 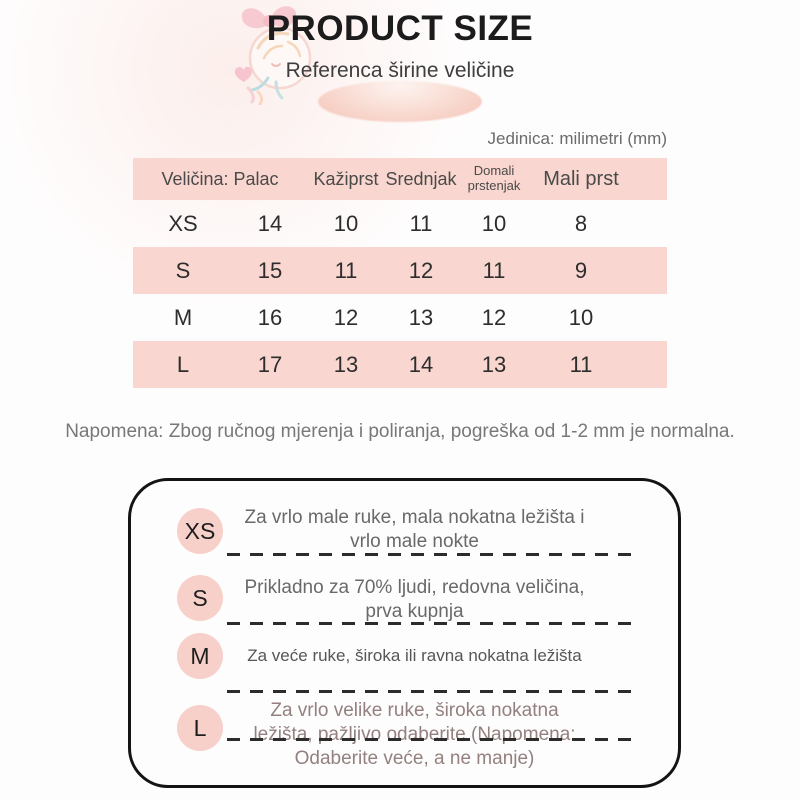 What do you see at coordinates (400, 270) in the screenshot?
I see `table-row-s: S 15 11 12 11 9` at bounding box center [400, 270].